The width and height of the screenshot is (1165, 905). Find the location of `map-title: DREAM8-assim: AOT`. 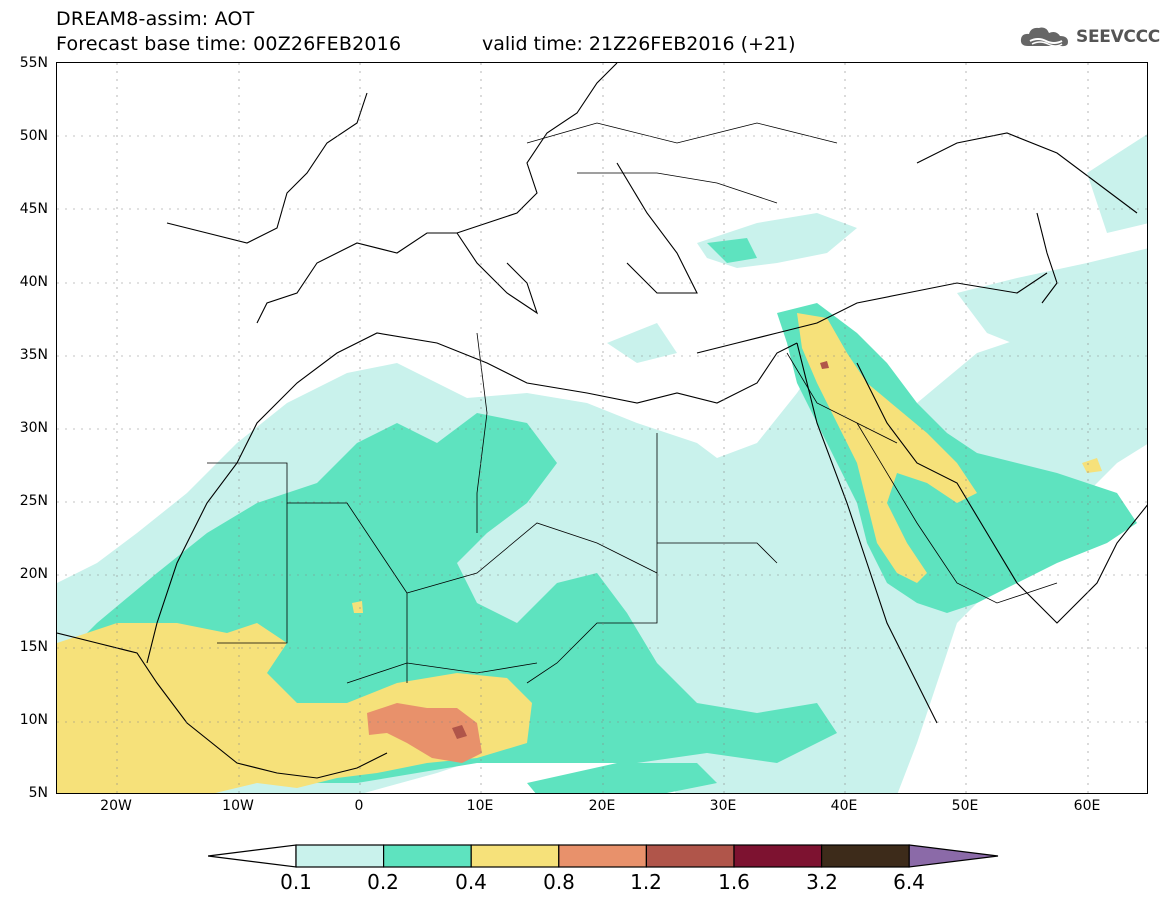

map-title: DREAM8-assim: AOT is located at coordinates (155, 19).